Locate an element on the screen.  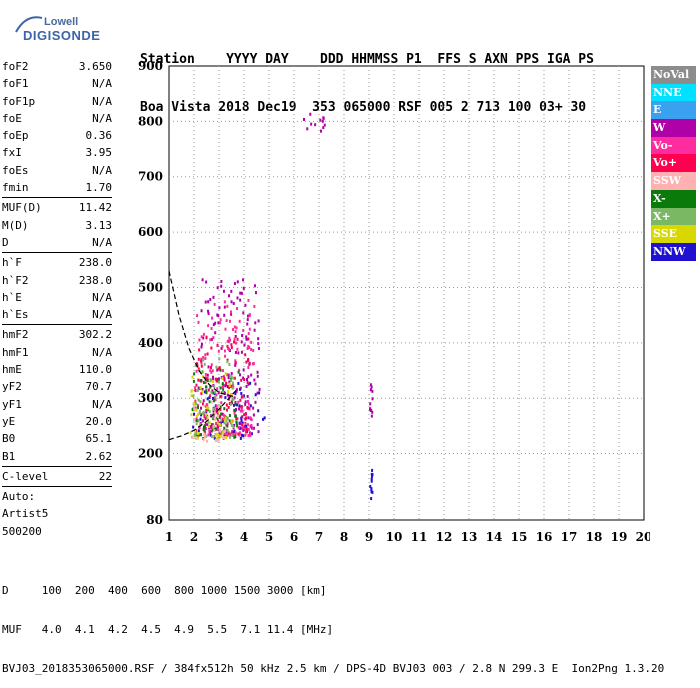
param-row: hmF2 302.2 is located at coordinates (57, 334).